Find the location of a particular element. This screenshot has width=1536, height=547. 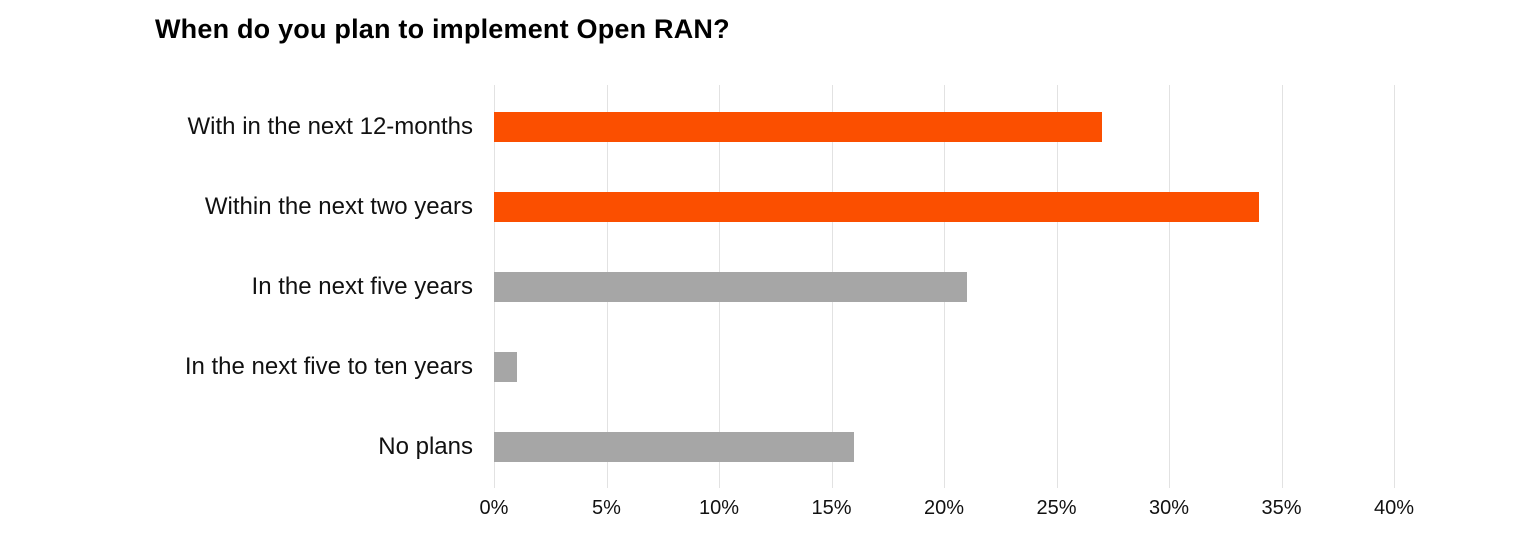

x-tick-label: 5% is located at coordinates (606, 508).